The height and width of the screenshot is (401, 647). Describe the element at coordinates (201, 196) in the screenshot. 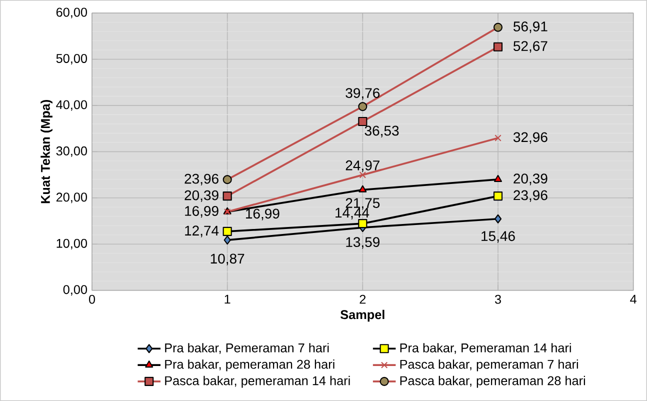

I see `data-label: 20,39` at that location.